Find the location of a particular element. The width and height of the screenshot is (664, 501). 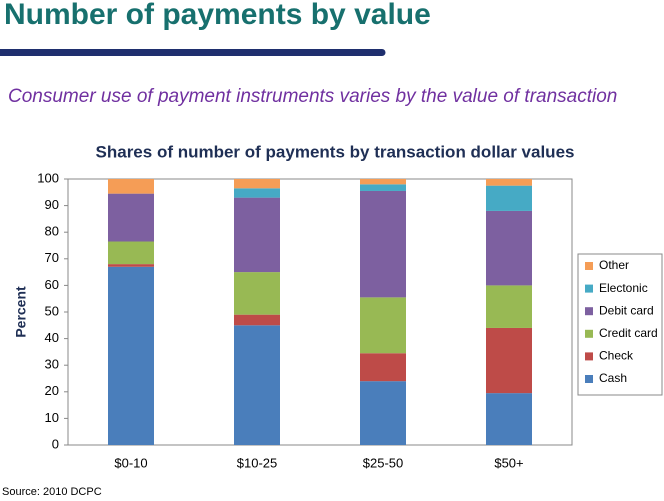

legend-label: Check is located at coordinates (616, 356).